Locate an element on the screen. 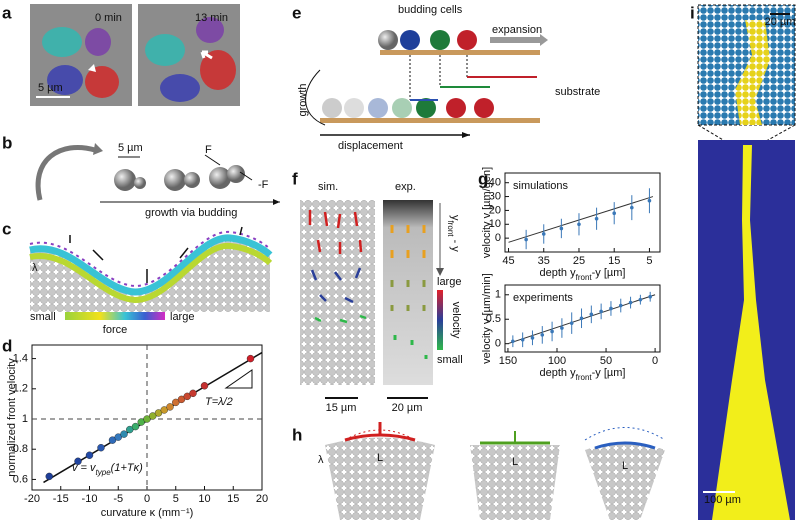  label: 100 µm is located at coordinates (722, 500).